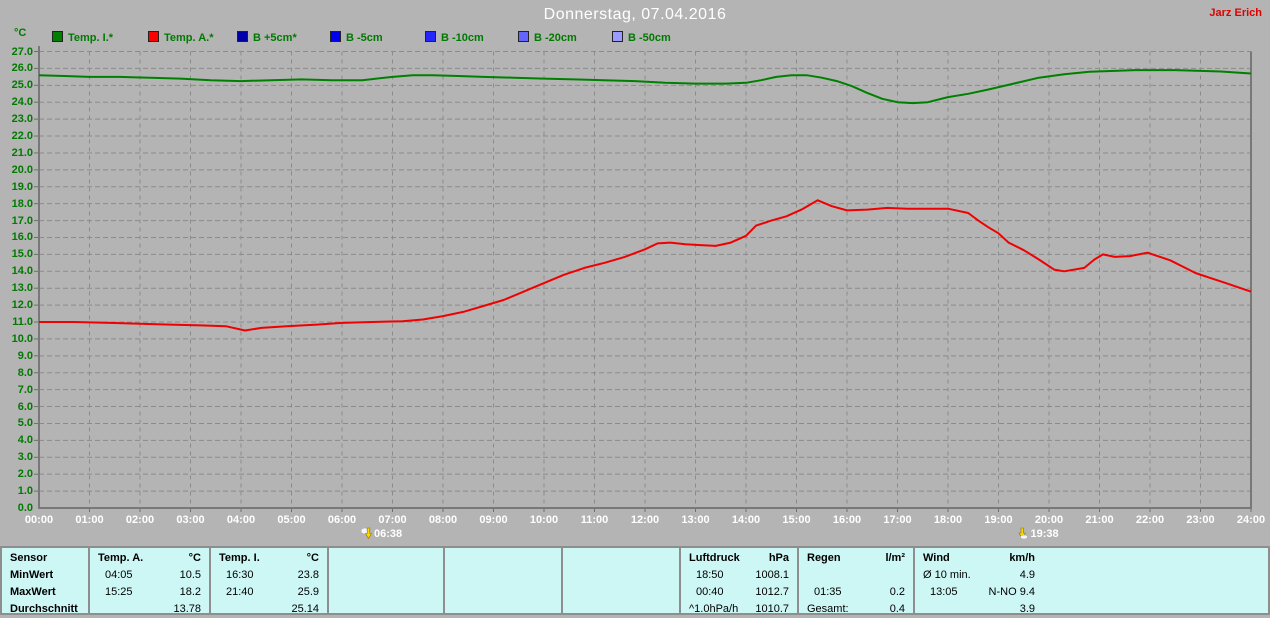  What do you see at coordinates (25, 457) in the screenshot?
I see `y-axis-label: 3.0` at bounding box center [25, 457].